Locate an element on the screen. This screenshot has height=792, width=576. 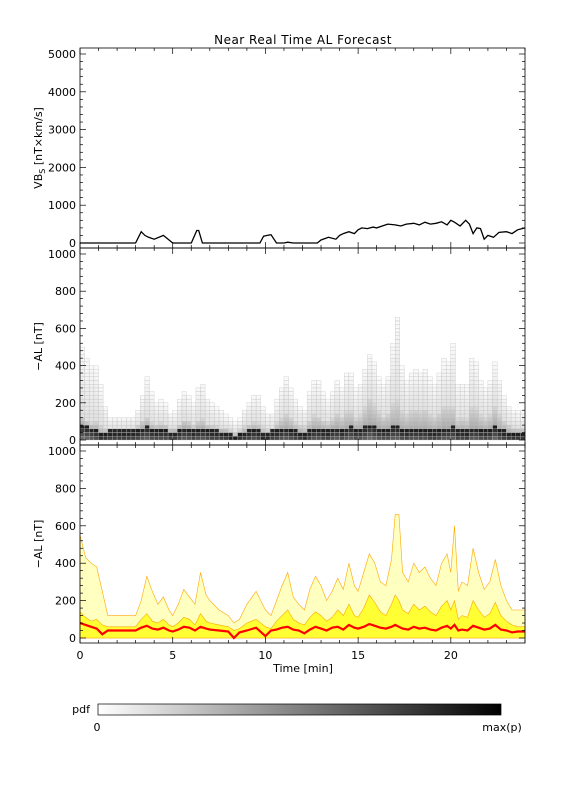
heatmap-cells is located at coordinates (302, 379).